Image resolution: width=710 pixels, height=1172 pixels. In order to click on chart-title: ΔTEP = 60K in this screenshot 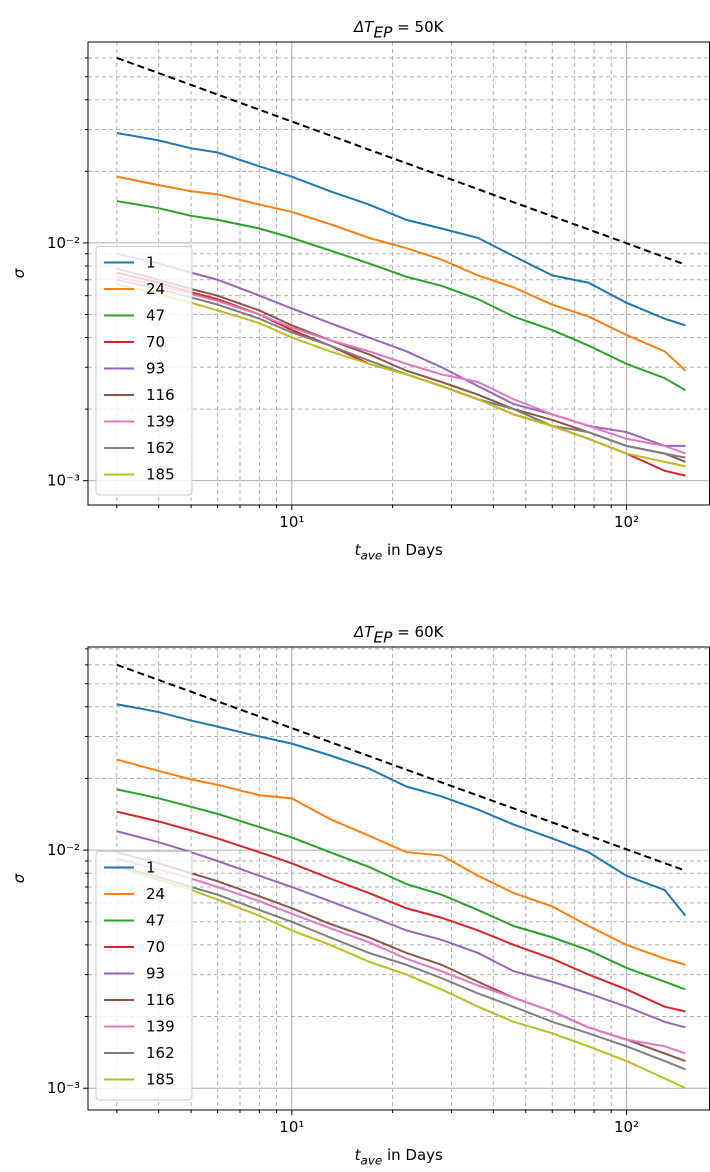, I will do `click(399, 635)`.